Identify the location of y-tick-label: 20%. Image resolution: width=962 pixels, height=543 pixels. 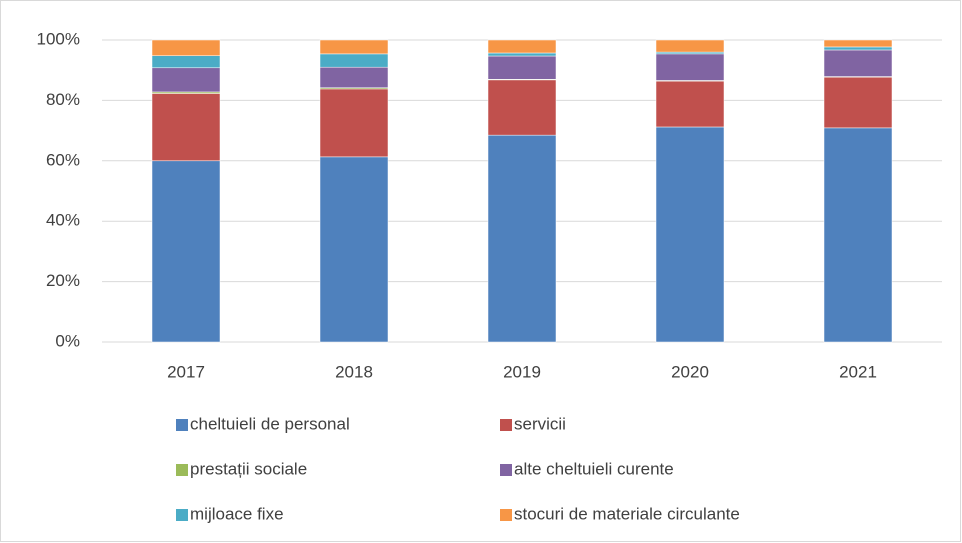
(63, 280).